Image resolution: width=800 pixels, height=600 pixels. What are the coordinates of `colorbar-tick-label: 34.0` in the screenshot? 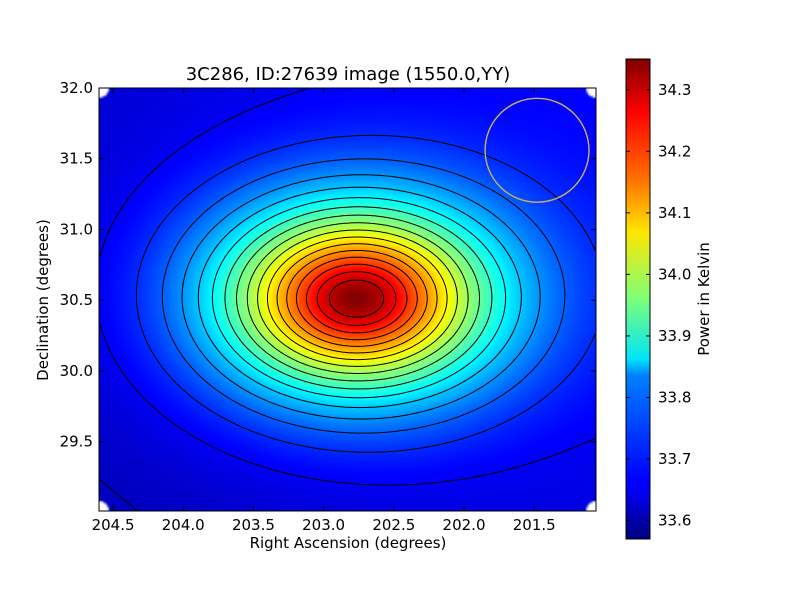 It's located at (674, 274).